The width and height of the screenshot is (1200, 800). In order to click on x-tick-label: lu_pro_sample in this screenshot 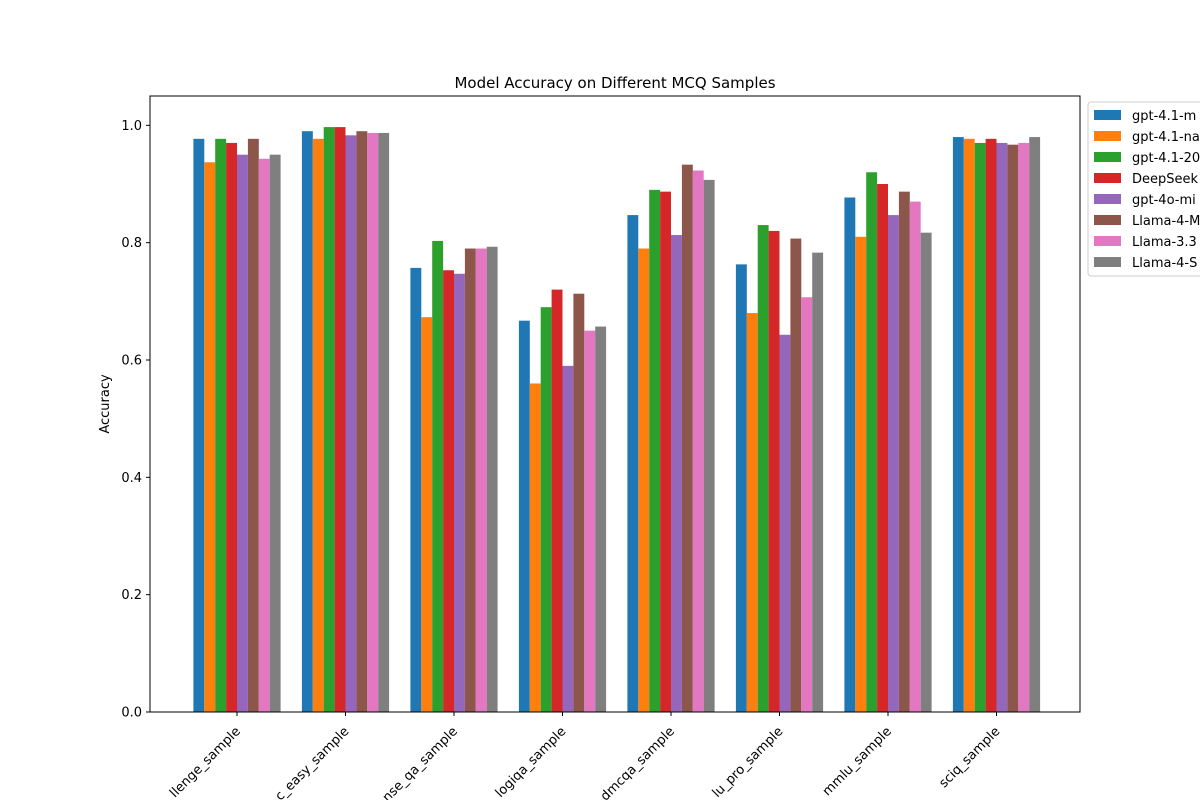, I will do `click(748, 762)`.